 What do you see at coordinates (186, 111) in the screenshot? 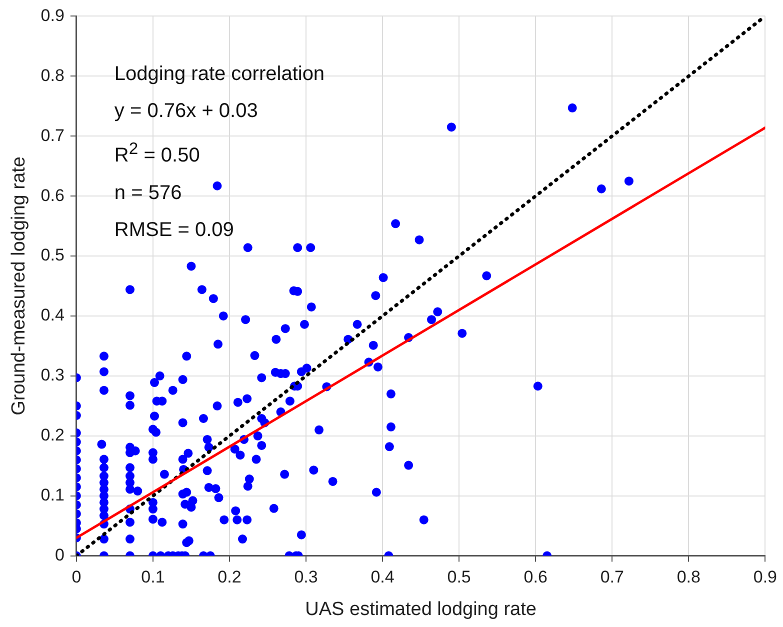
I see `annotation: y = 0.76x + 0.03` at bounding box center [186, 111].